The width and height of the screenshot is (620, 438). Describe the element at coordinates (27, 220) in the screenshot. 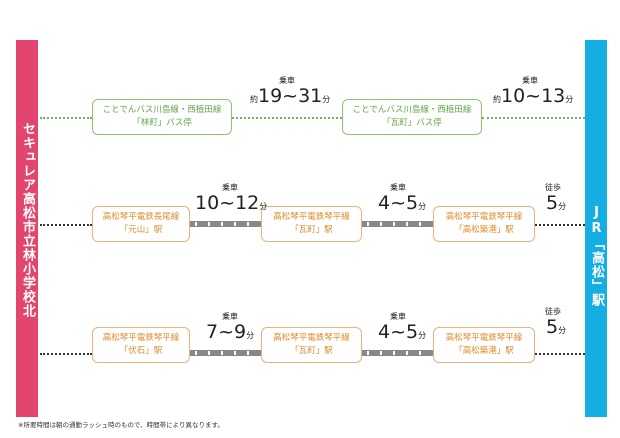

I see `origin-label: セキュレア高松市立林小学校北` at that location.